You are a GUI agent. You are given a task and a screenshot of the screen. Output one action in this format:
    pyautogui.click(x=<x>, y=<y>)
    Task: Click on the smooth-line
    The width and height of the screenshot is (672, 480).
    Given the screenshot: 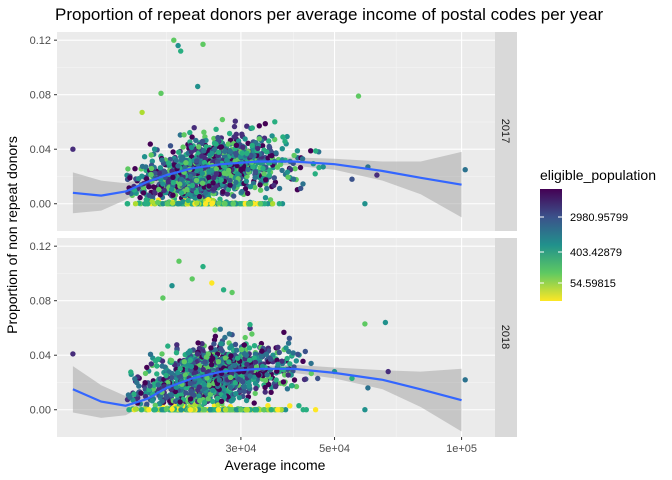 What is the action you would take?
    pyautogui.click(x=267, y=178)
    